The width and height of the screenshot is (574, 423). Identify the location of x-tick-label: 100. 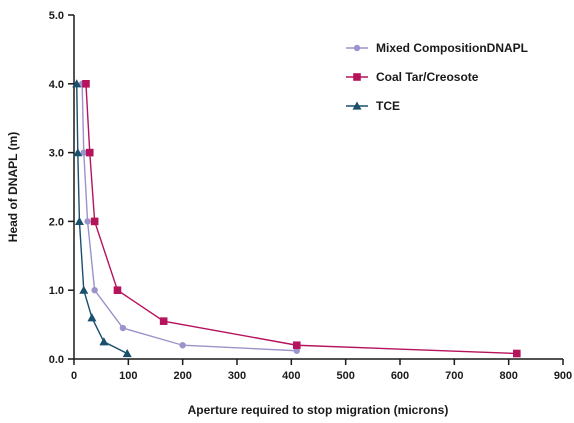
(128, 376).